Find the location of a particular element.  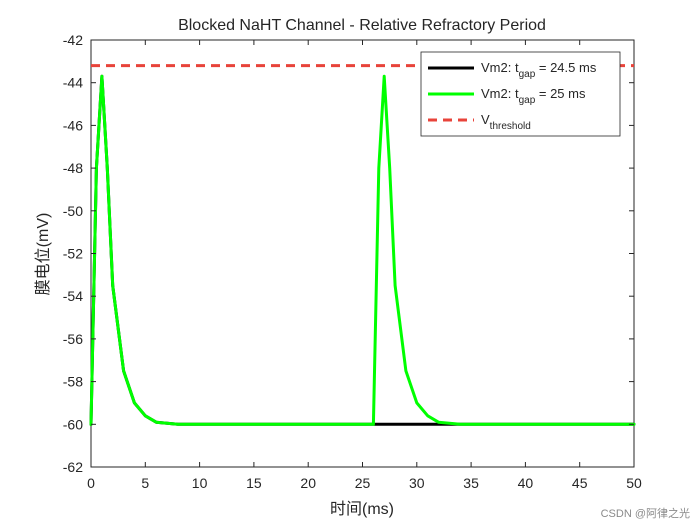

legend-label-prefix: V is located at coordinates (485, 119).